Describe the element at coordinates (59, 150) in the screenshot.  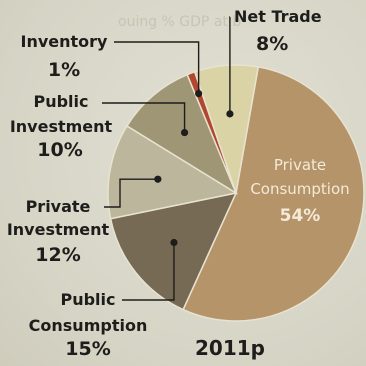
I see `label-public-investment-pct: 10%` at that location.